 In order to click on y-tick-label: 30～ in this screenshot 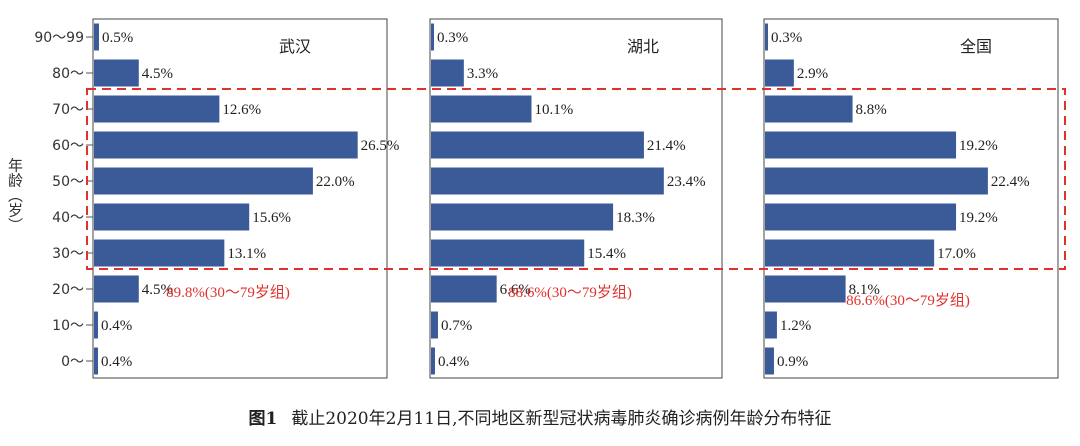, I will do `click(68, 254)`.